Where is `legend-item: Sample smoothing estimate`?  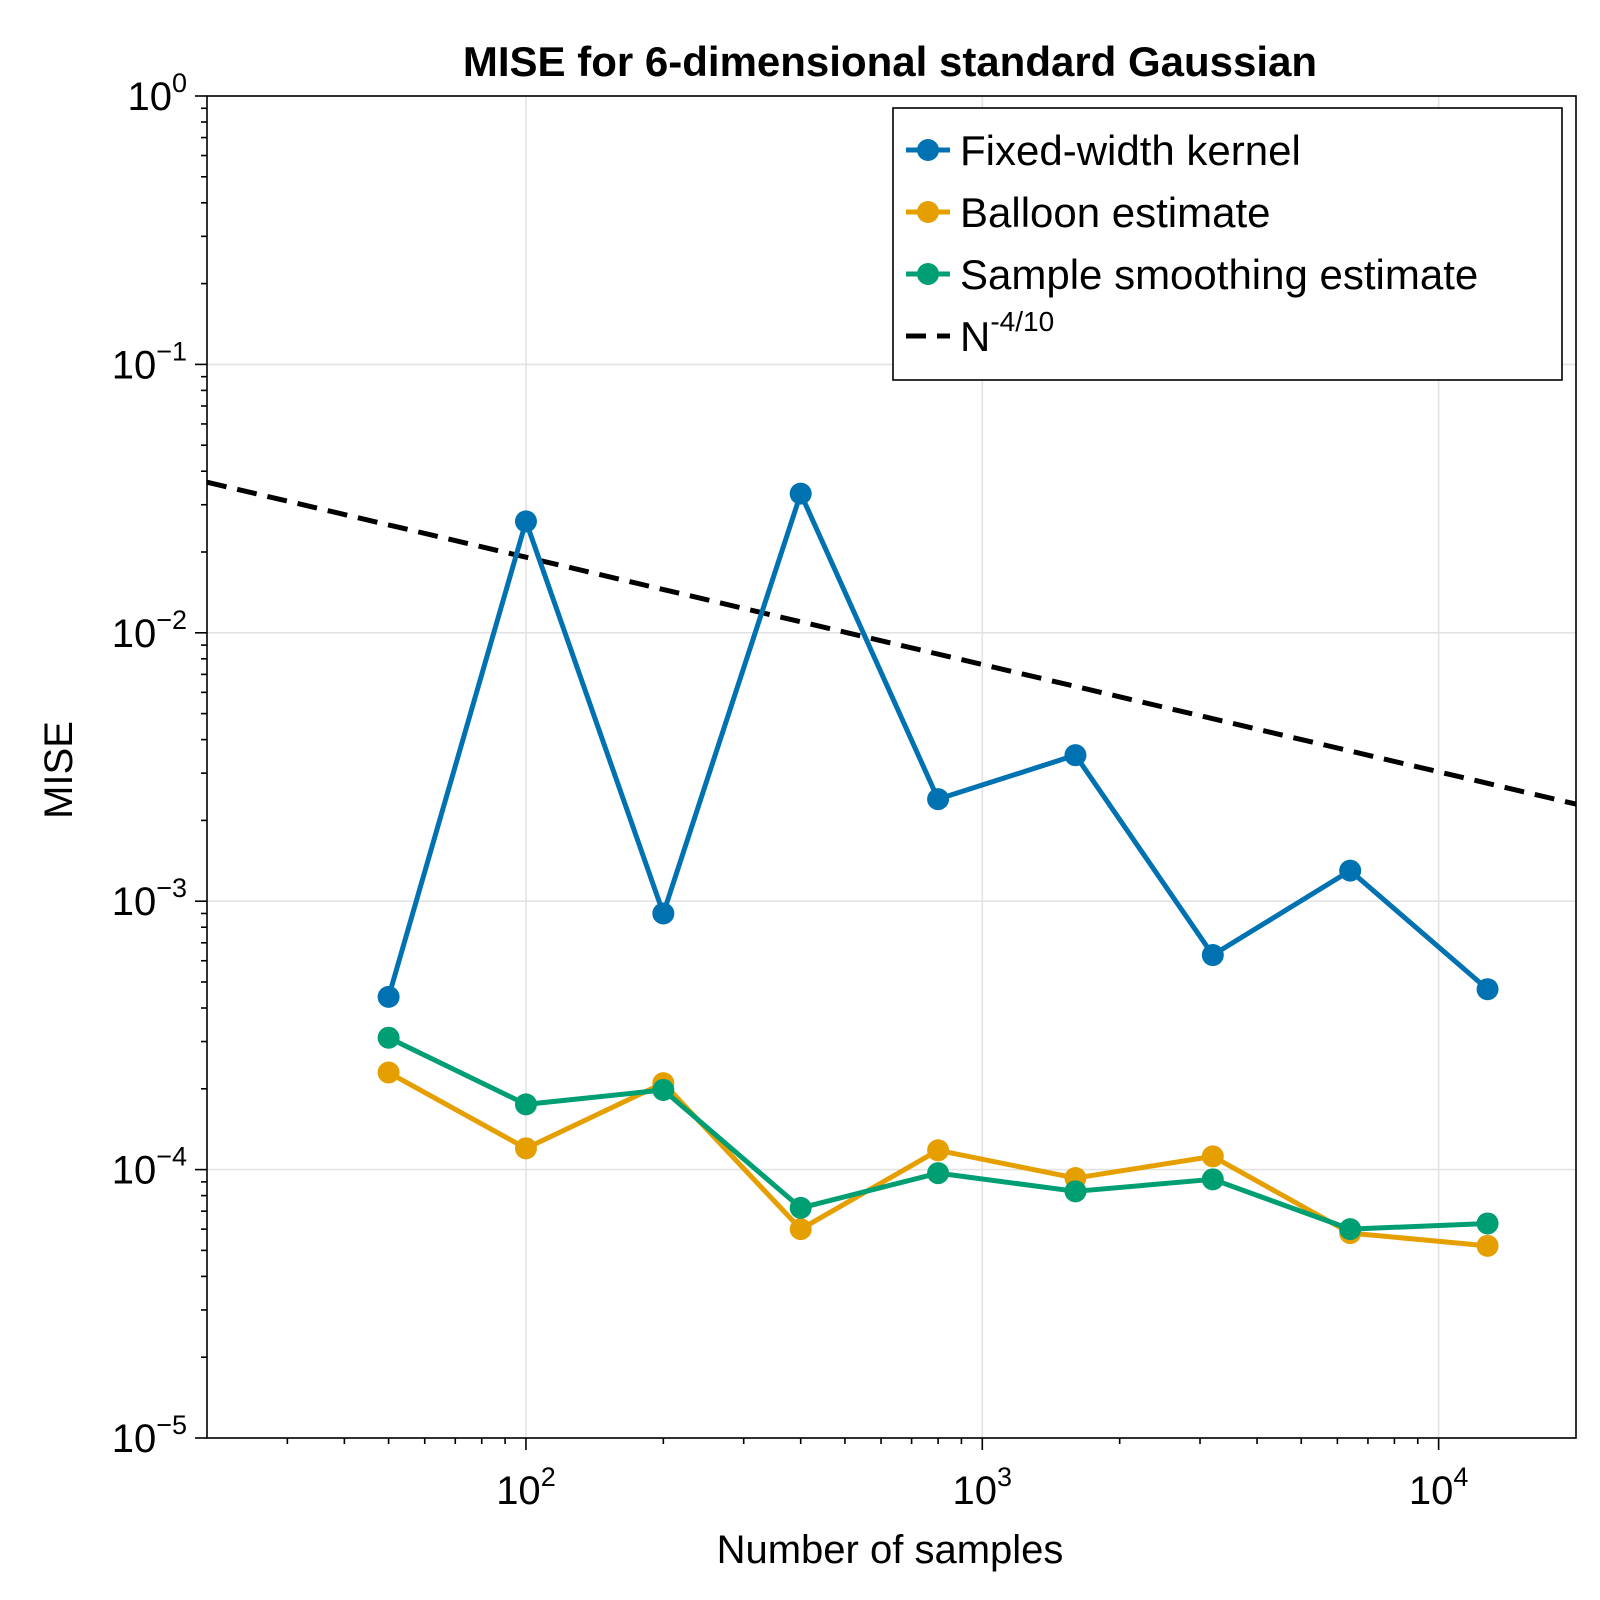
legend-item: Sample smoothing estimate is located at coordinates (1192, 274).